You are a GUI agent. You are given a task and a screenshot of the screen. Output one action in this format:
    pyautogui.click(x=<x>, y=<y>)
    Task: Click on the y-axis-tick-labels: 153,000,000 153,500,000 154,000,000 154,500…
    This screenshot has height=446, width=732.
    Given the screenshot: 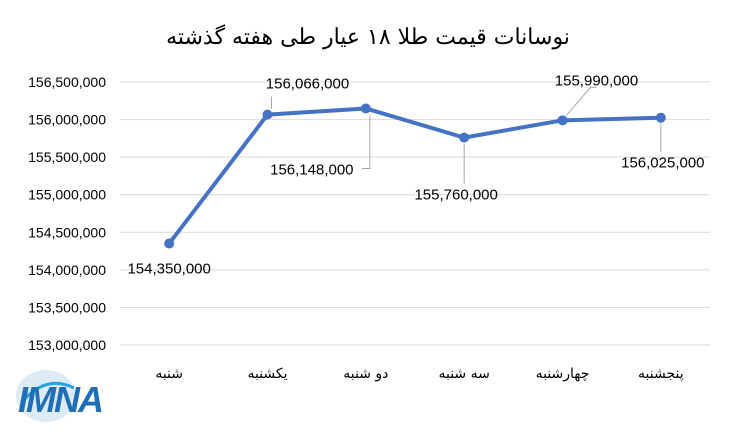 What is the action you would take?
    pyautogui.click(x=67, y=213)
    